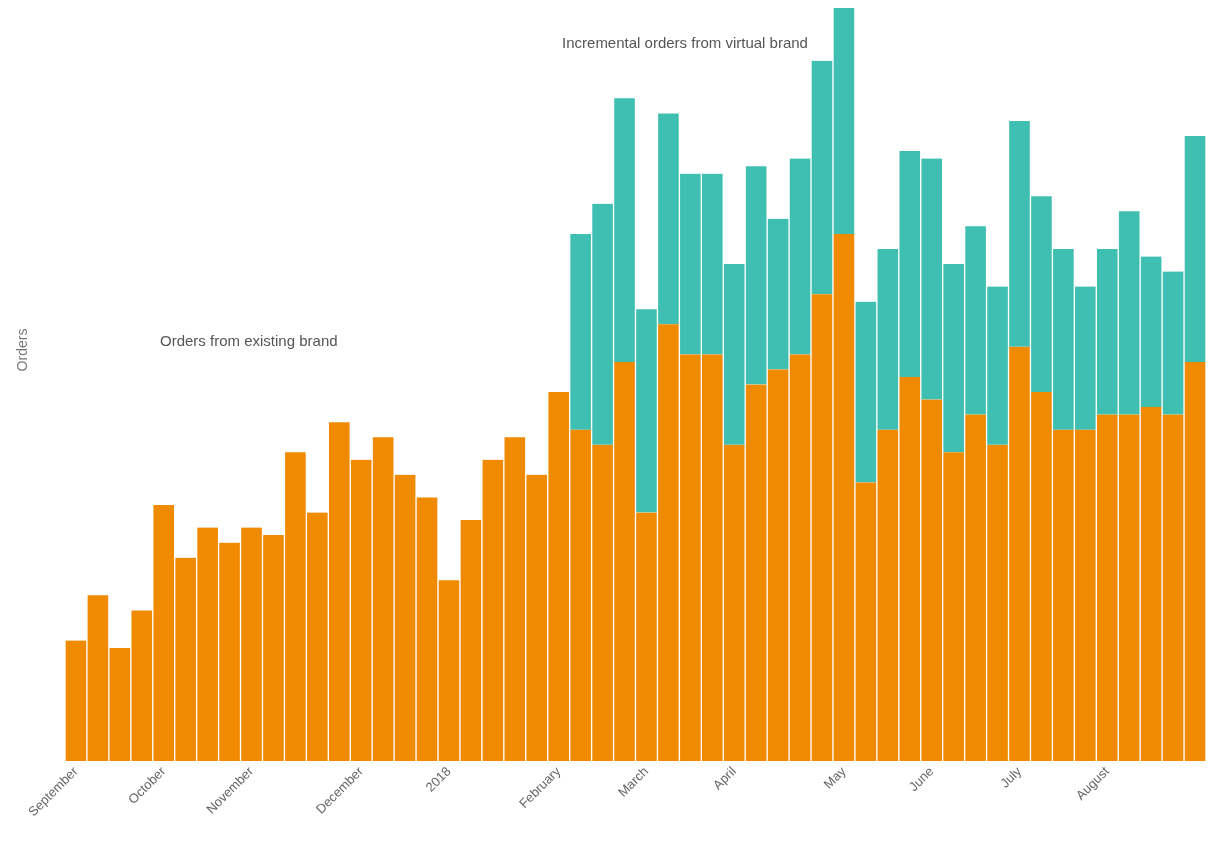 Image resolution: width=1212 pixels, height=863 pixels. Describe the element at coordinates (22, 350) in the screenshot. I see `y-axis-title: Orders` at that location.